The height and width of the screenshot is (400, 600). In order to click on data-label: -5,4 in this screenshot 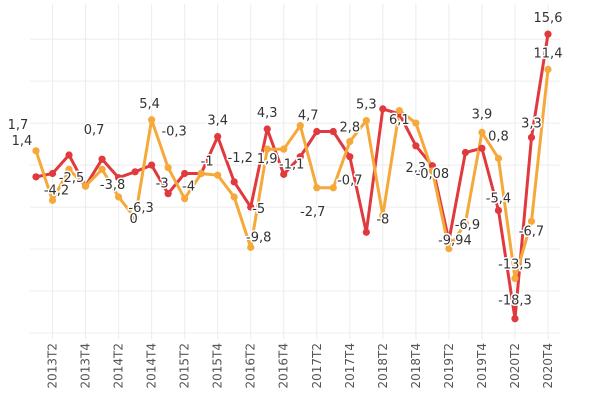, I will do `click(498, 198)`.